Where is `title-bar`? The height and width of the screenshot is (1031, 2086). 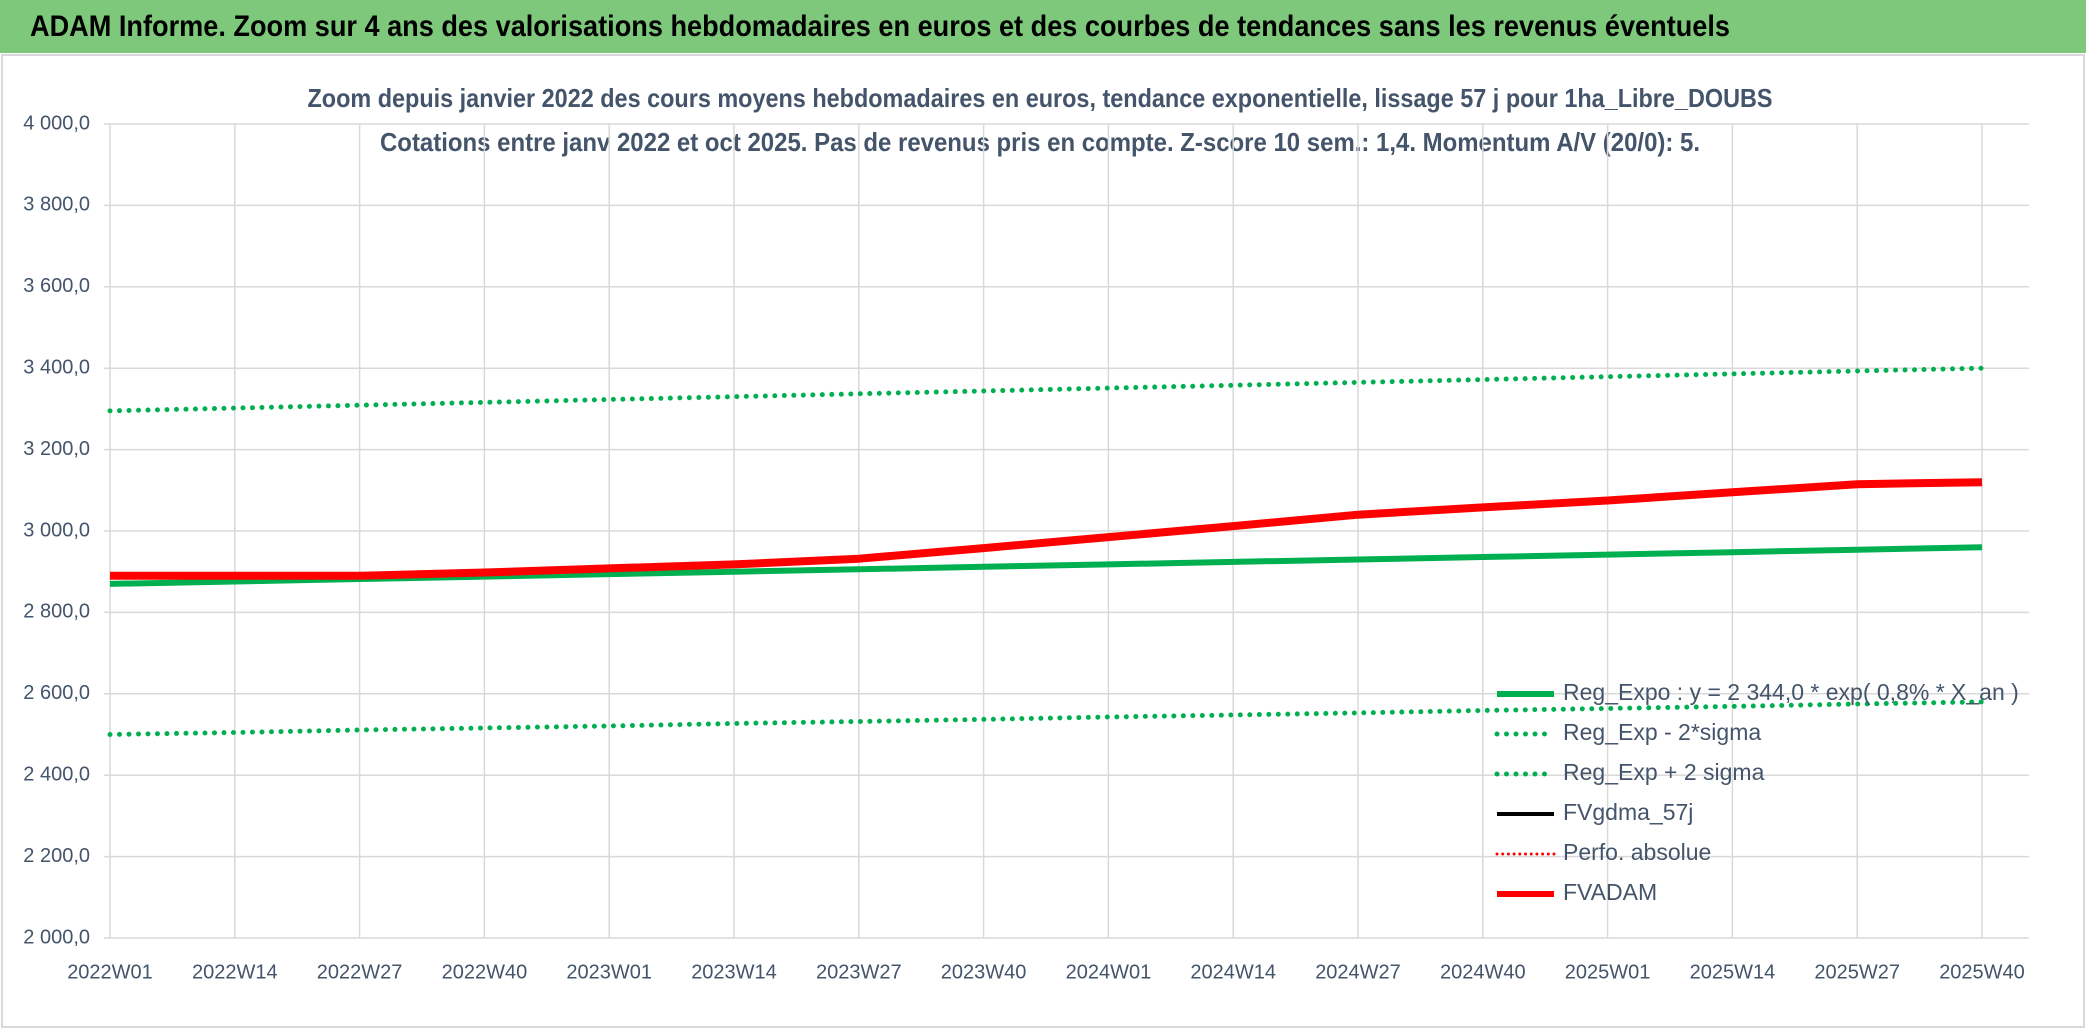 title-bar is located at coordinates (1043, 26).